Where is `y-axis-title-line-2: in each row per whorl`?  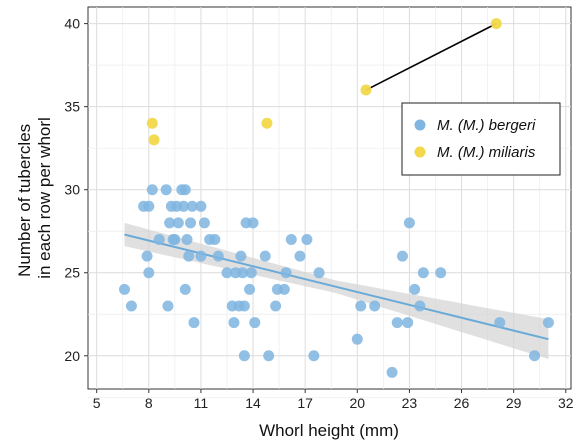
y-axis-title-line-2: in each row per whorl is located at coordinates (44, 198).